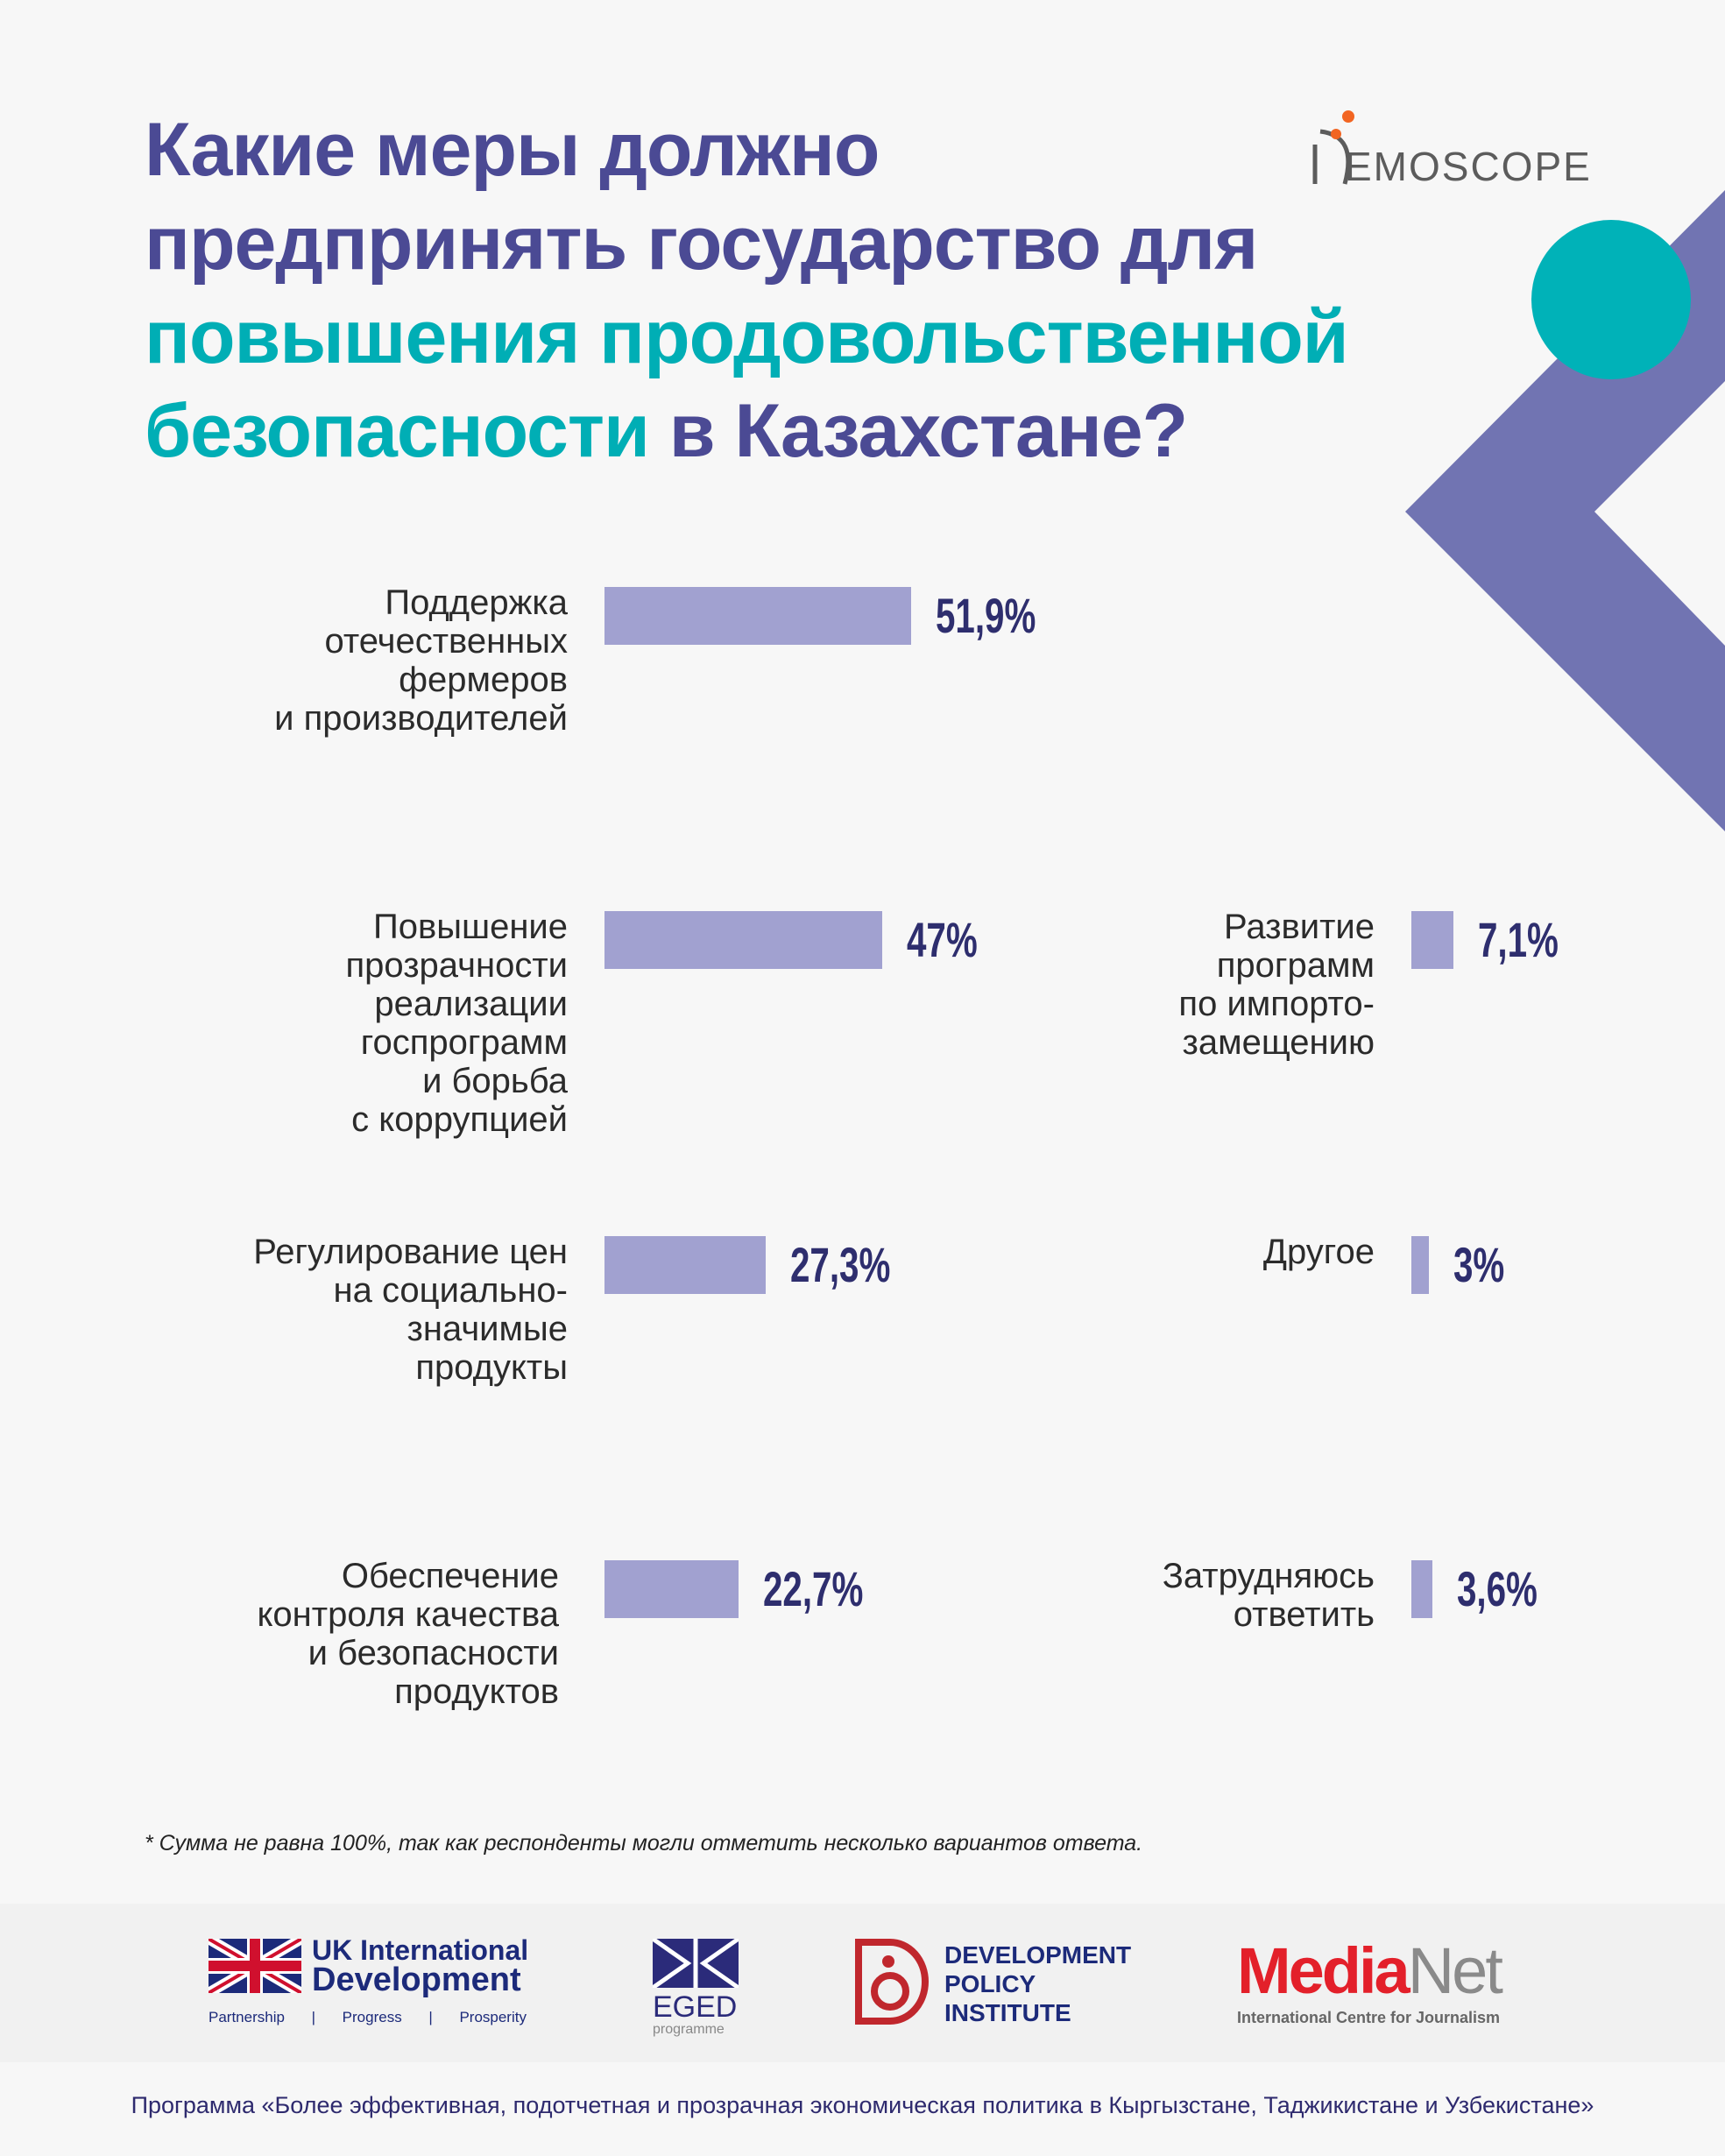 The image size is (1725, 2156). What do you see at coordinates (446, 642) in the screenshot?
I see `category-label-line: отечественных` at bounding box center [446, 642].